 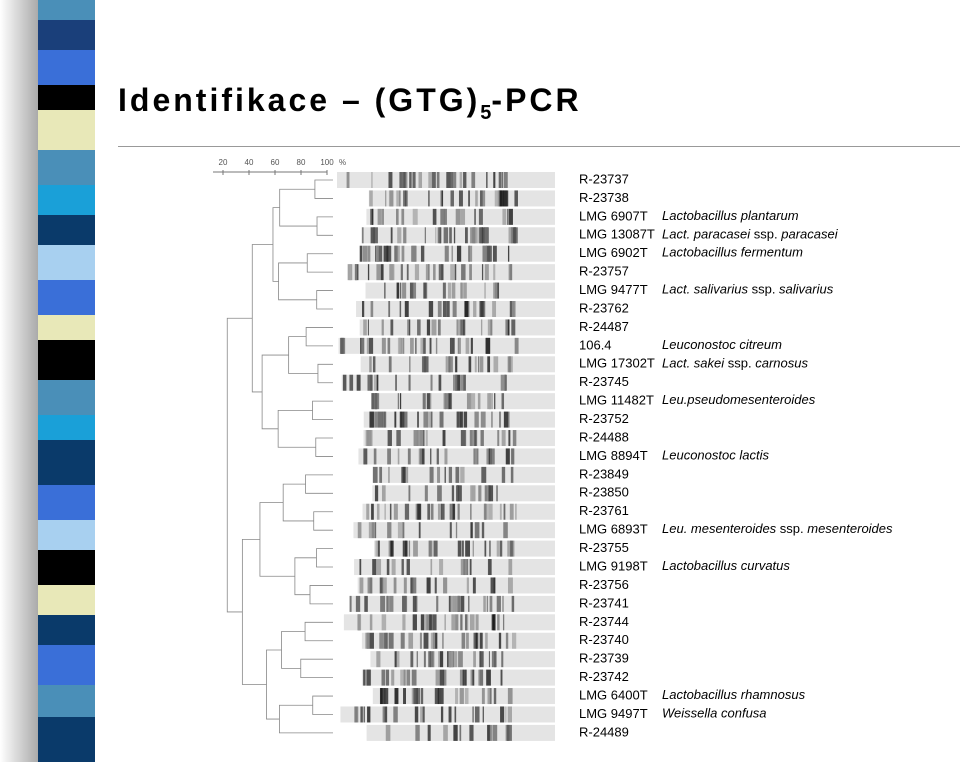 What do you see at coordinates (19, 381) in the screenshot?
I see `shadow` at bounding box center [19, 381].